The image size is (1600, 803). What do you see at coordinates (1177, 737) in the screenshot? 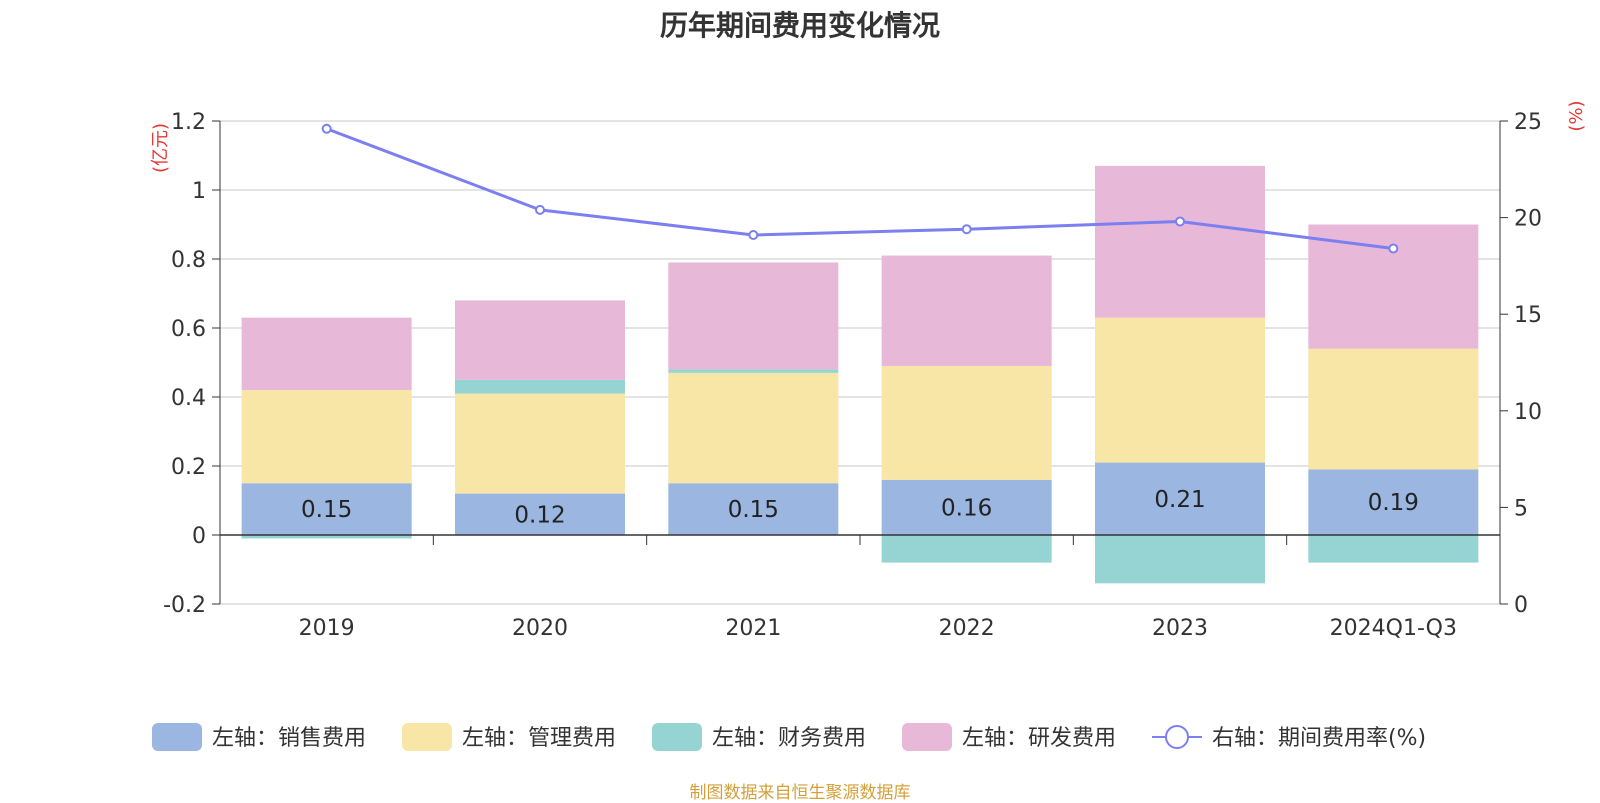
I see `legend-marker` at bounding box center [1177, 737].